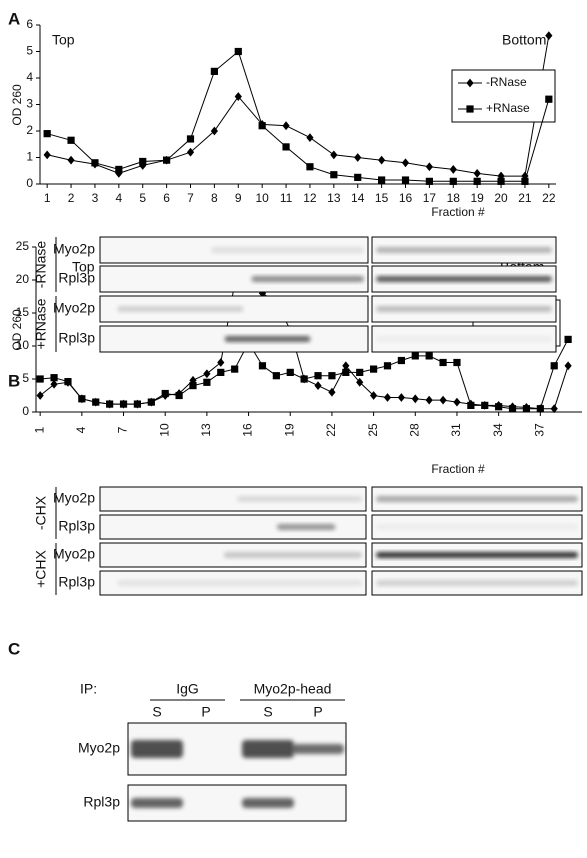 The width and height of the screenshot is (587, 858). Describe the element at coordinates (29, 104) in the screenshot. I see `y-tick-label: 3` at that location.